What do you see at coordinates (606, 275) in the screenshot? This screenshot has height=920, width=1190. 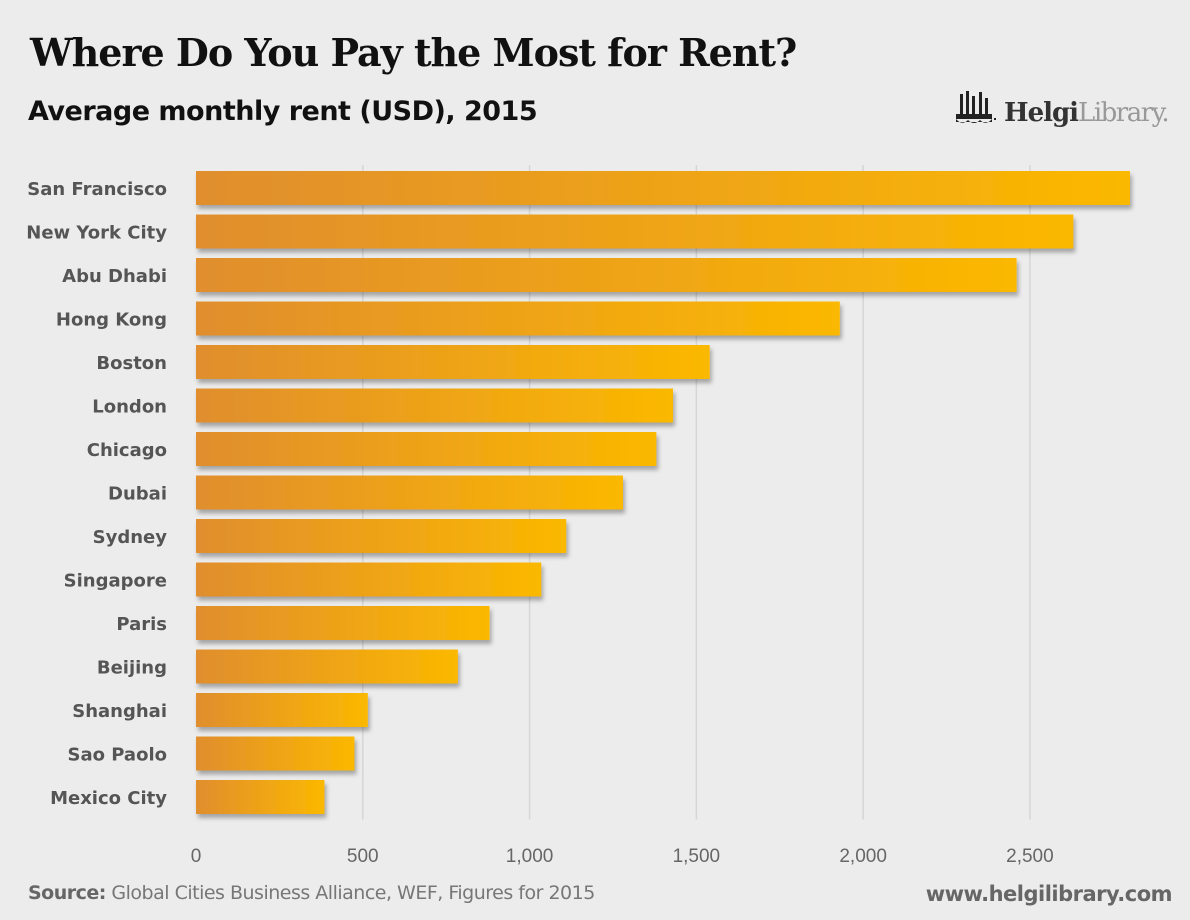 I see `bar-abu-dhabi` at bounding box center [606, 275].